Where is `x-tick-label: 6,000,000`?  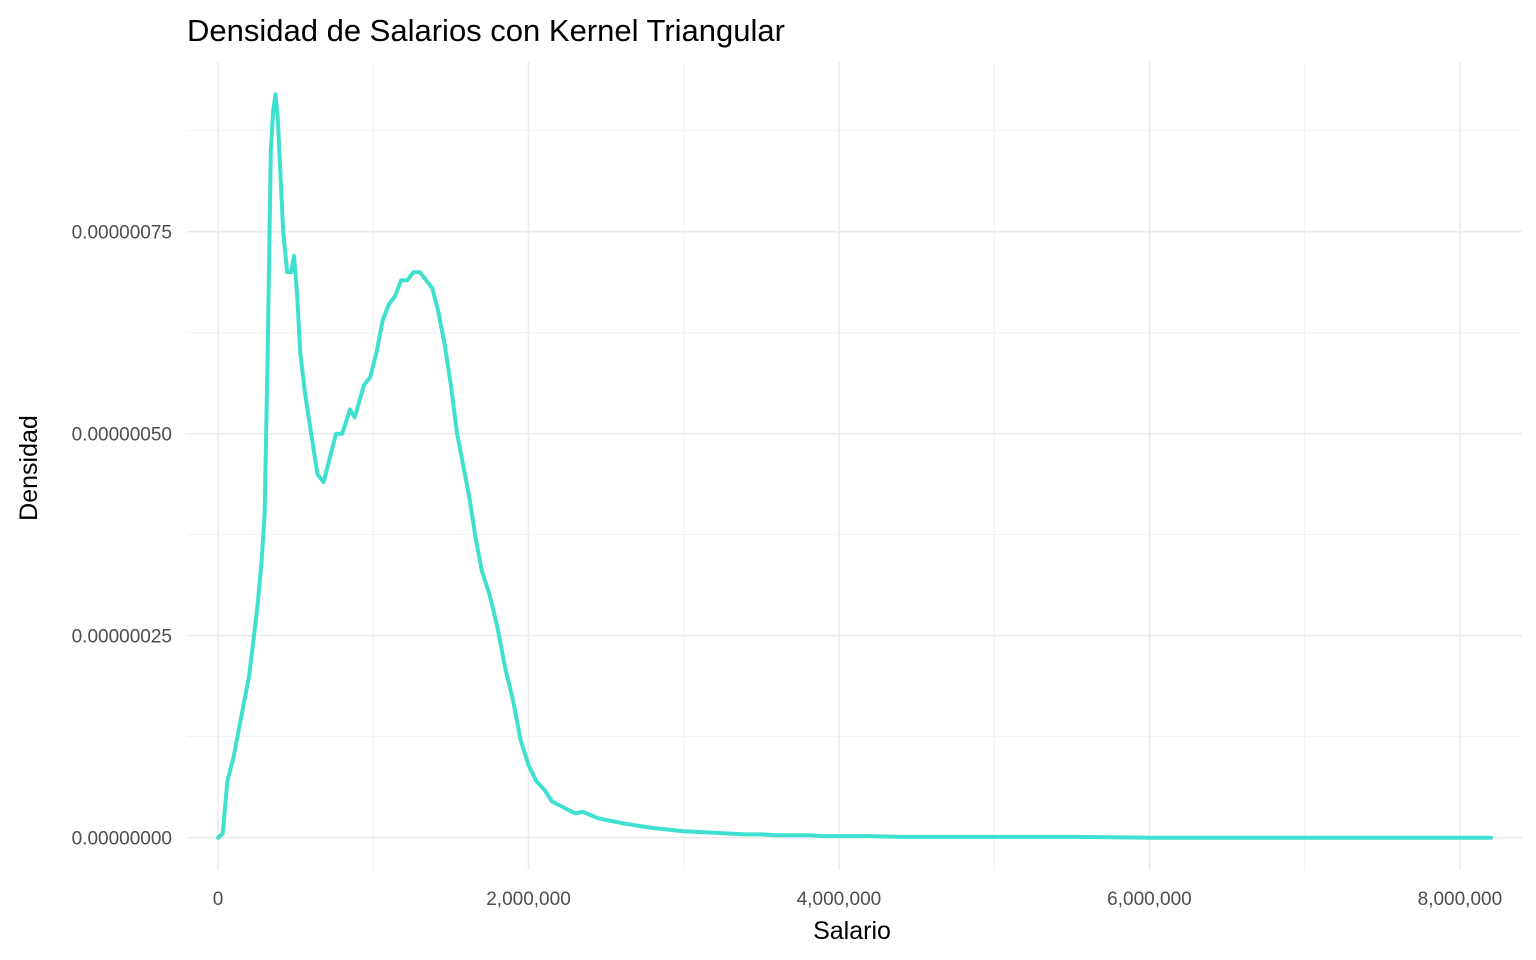 x-tick-label: 6,000,000 is located at coordinates (1149, 899).